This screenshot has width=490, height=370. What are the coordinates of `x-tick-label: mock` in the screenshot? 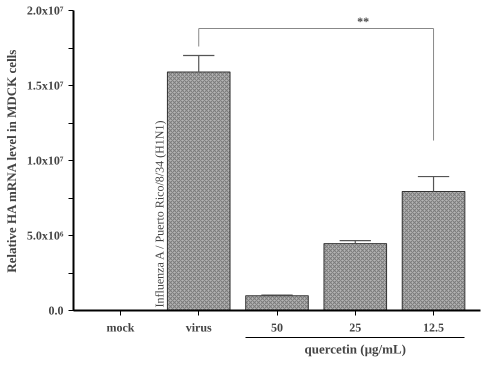 It's located at (120, 327).